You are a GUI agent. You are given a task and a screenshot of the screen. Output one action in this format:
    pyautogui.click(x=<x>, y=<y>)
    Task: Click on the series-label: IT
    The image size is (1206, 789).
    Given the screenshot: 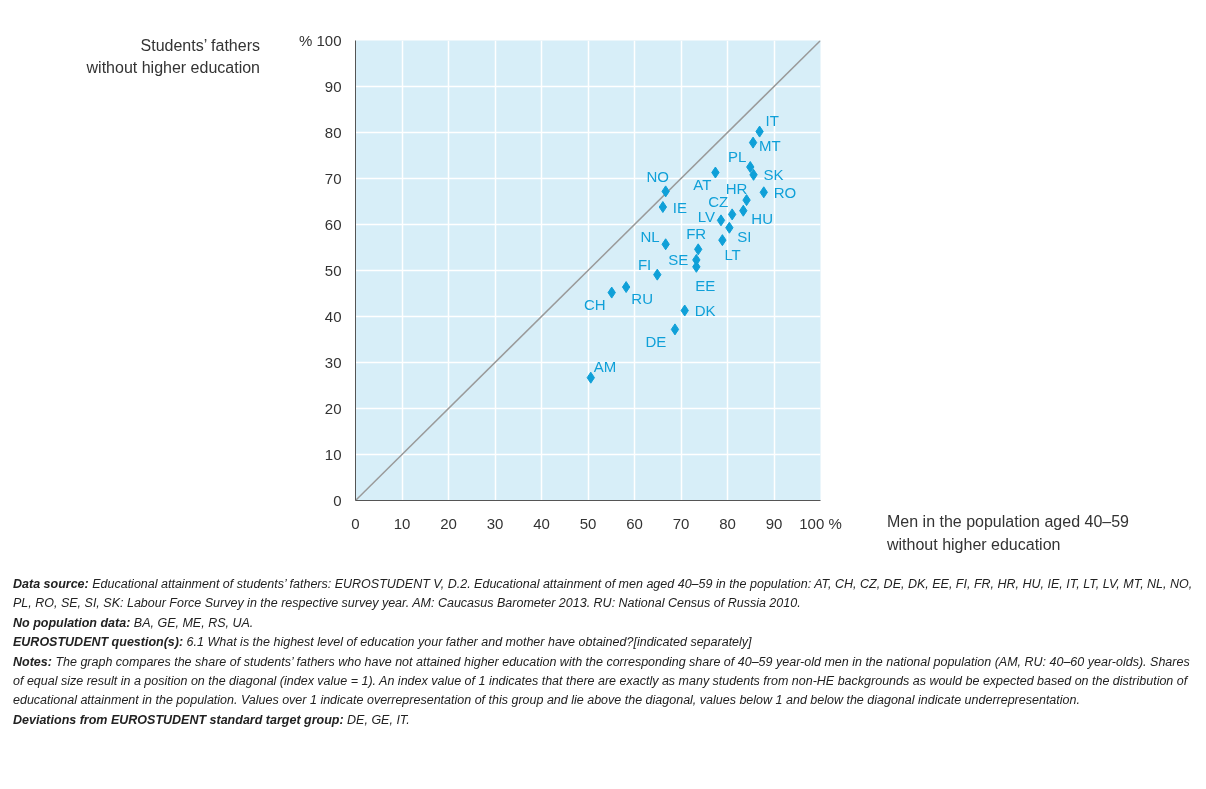 What is the action you would take?
    pyautogui.click(x=772, y=121)
    